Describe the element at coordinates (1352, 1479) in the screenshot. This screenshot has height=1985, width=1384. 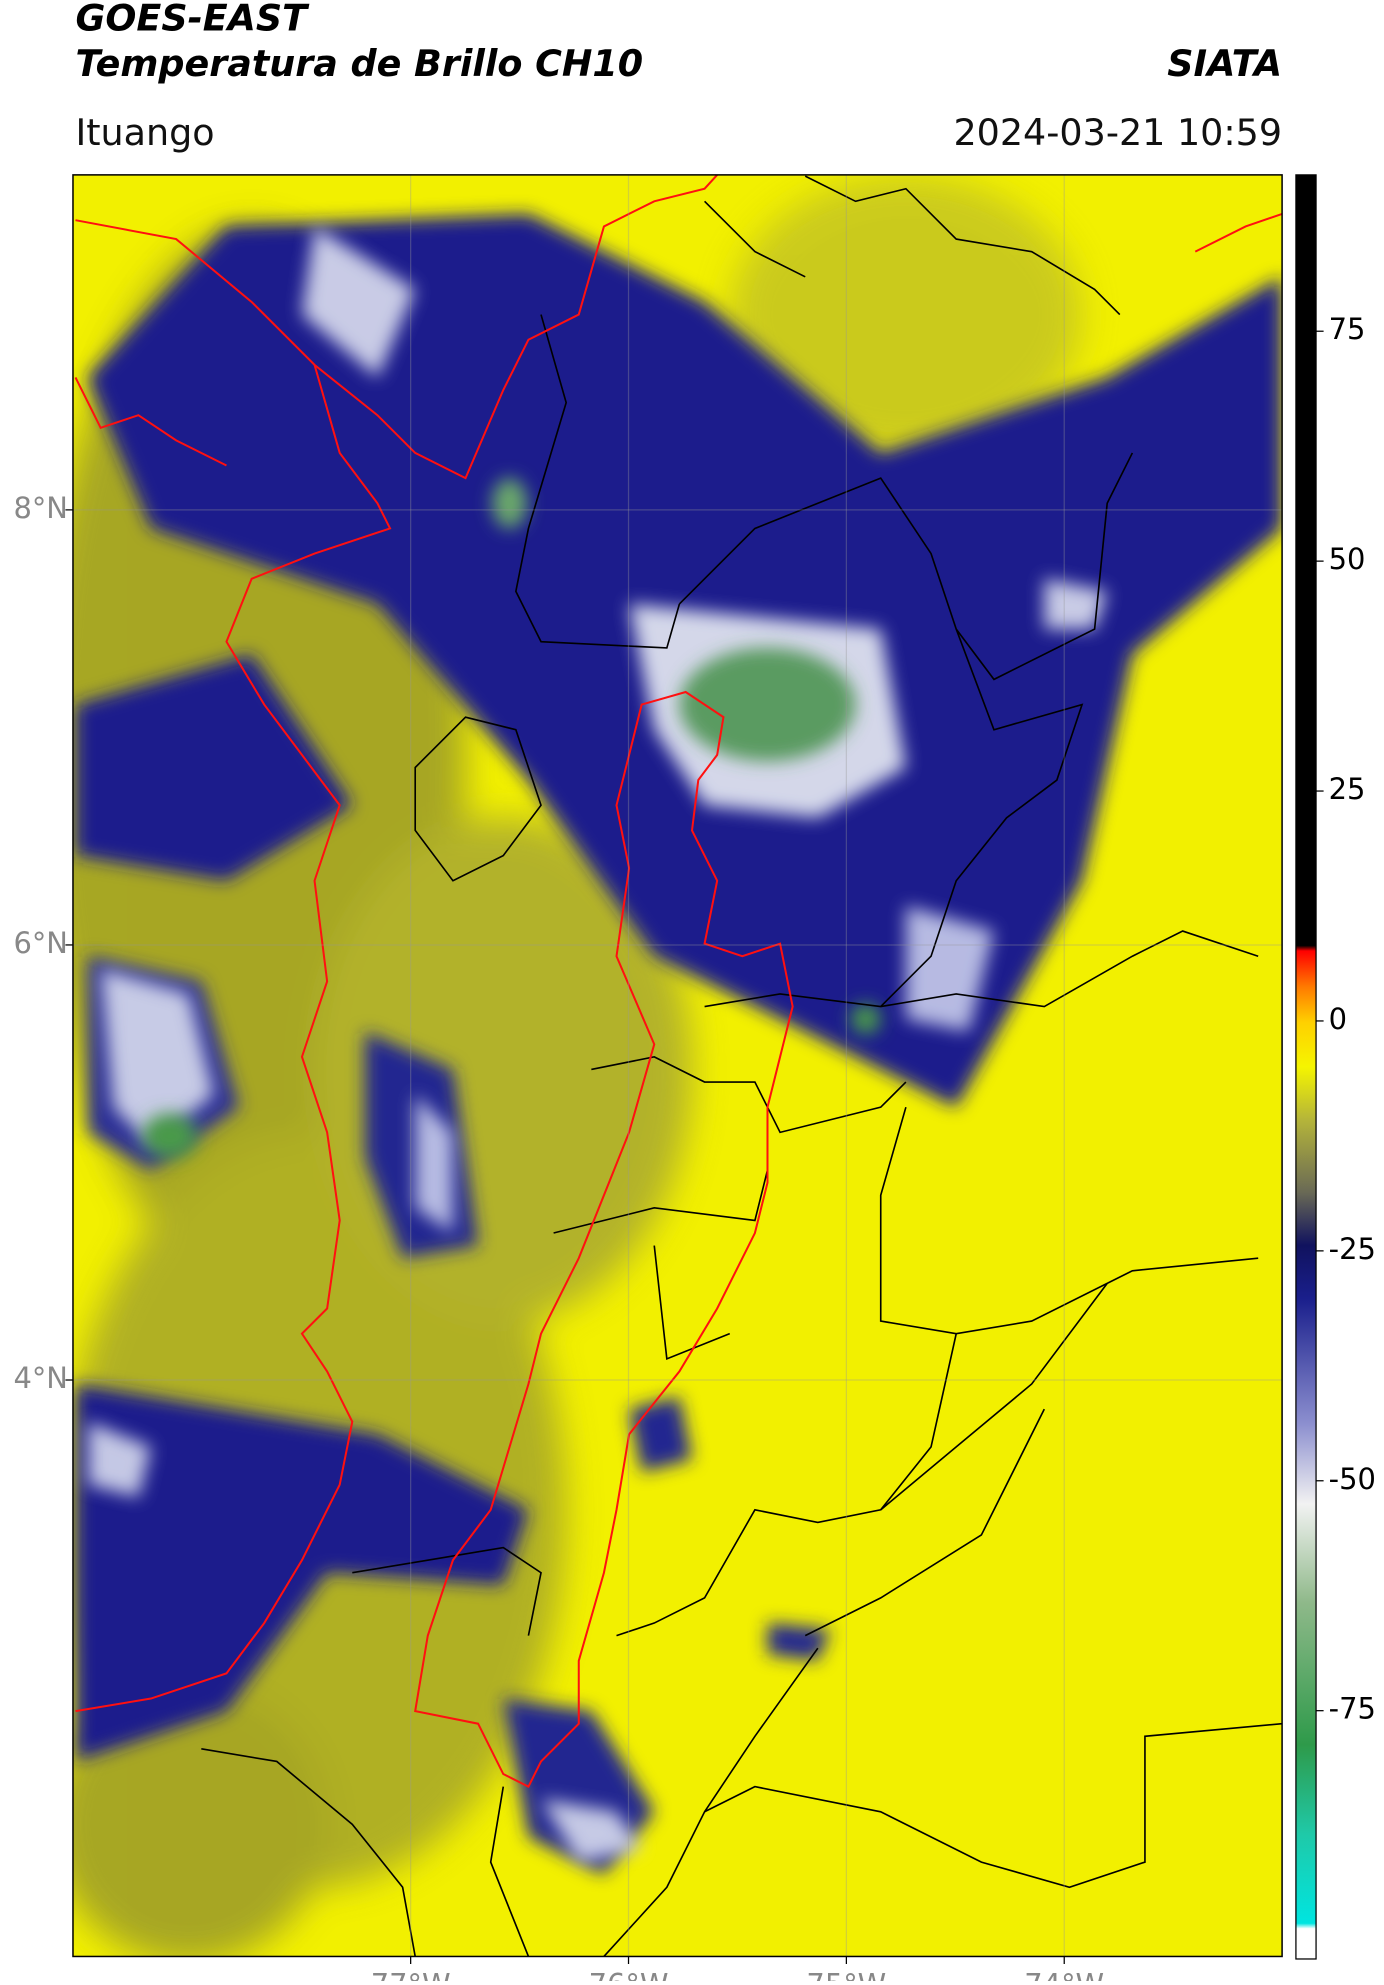
I see `colorbar-tick-label: -50` at that location.